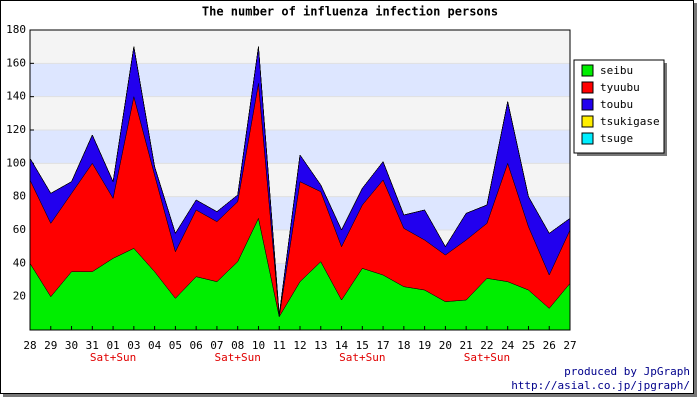 The height and width of the screenshot is (400, 700). I want to click on x-tick-label: 17, so click(382, 345).